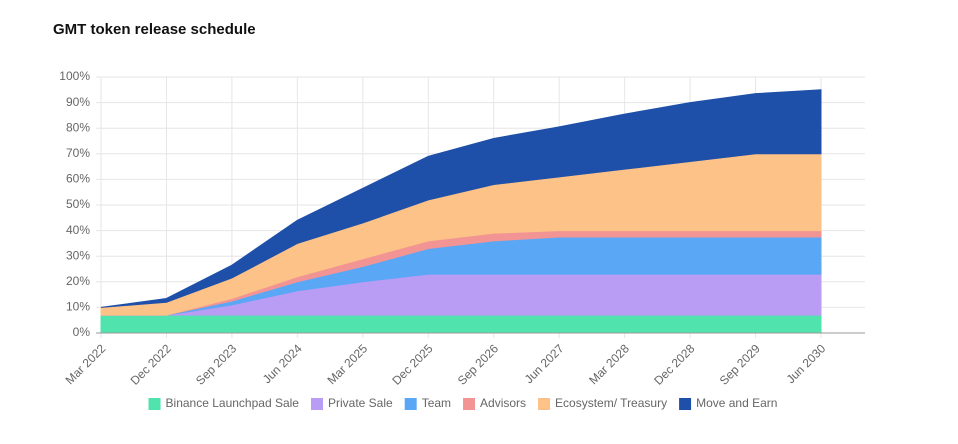 The width and height of the screenshot is (958, 444). What do you see at coordinates (78, 204) in the screenshot?
I see `y-tick-label: 50%` at bounding box center [78, 204].